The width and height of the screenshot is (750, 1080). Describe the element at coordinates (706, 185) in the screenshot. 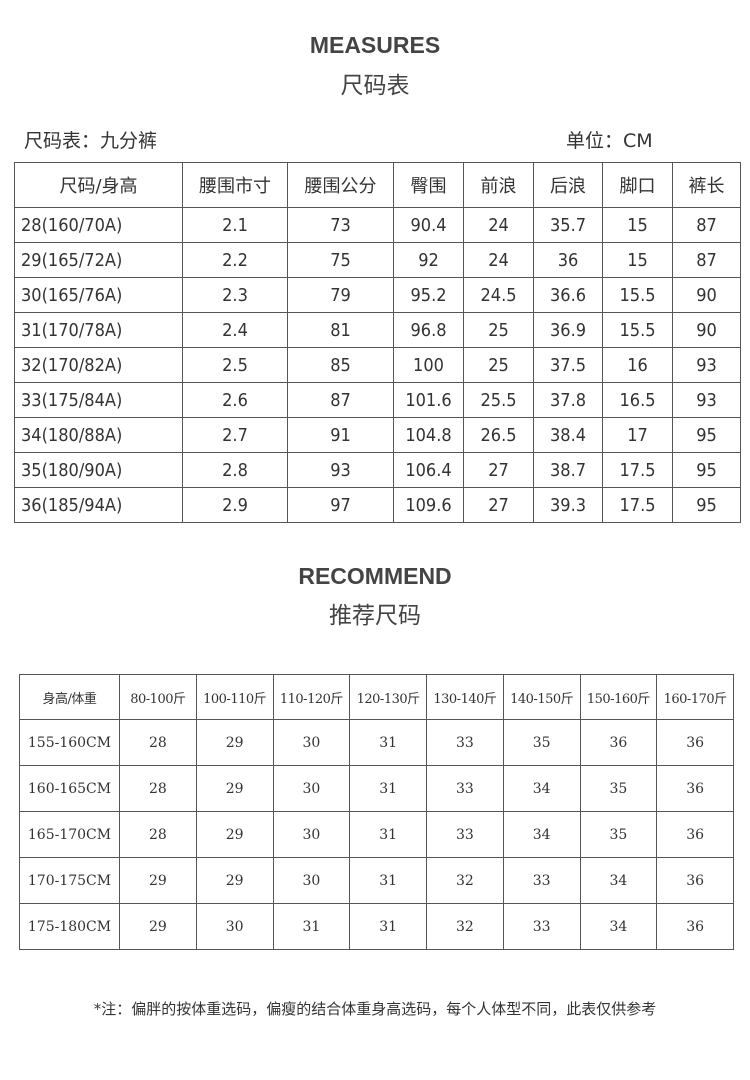

I see `column-header: 裤长` at that location.